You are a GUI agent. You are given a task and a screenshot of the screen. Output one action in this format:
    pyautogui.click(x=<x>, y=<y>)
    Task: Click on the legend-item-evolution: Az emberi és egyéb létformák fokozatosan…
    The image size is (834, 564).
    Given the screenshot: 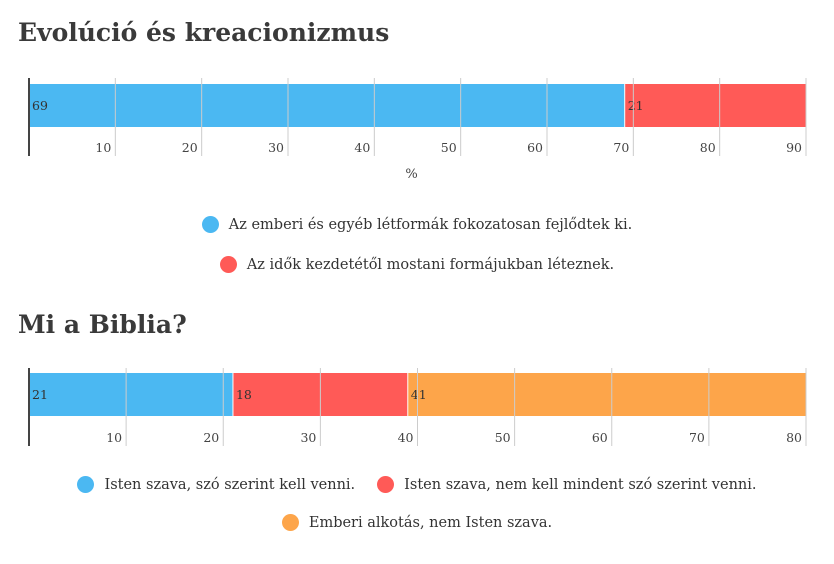 What is the action you would take?
    pyautogui.click(x=417, y=224)
    